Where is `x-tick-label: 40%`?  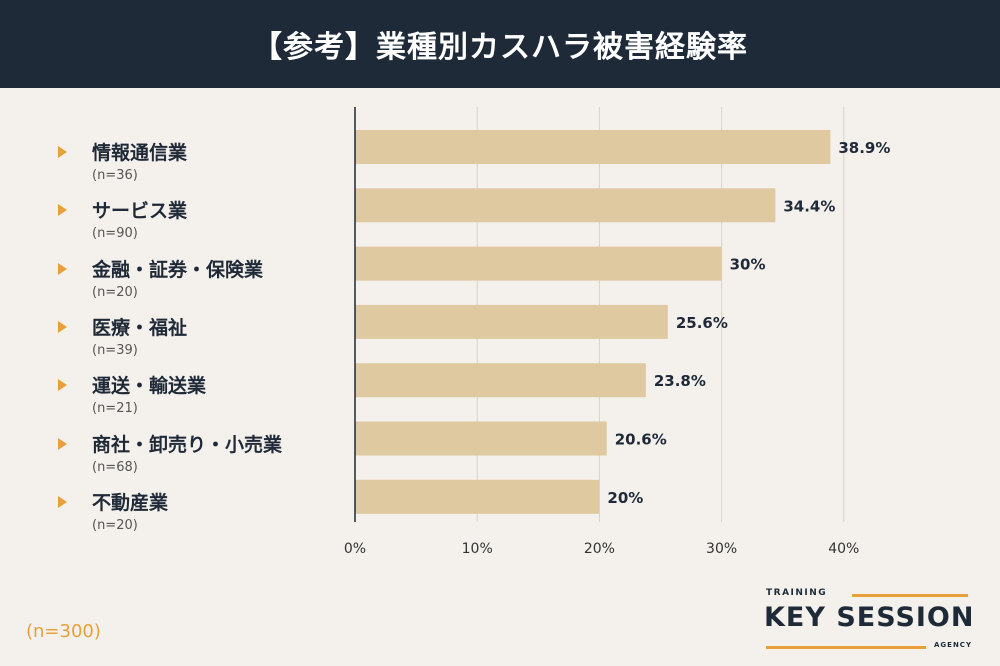
x-tick-label: 40% is located at coordinates (843, 549).